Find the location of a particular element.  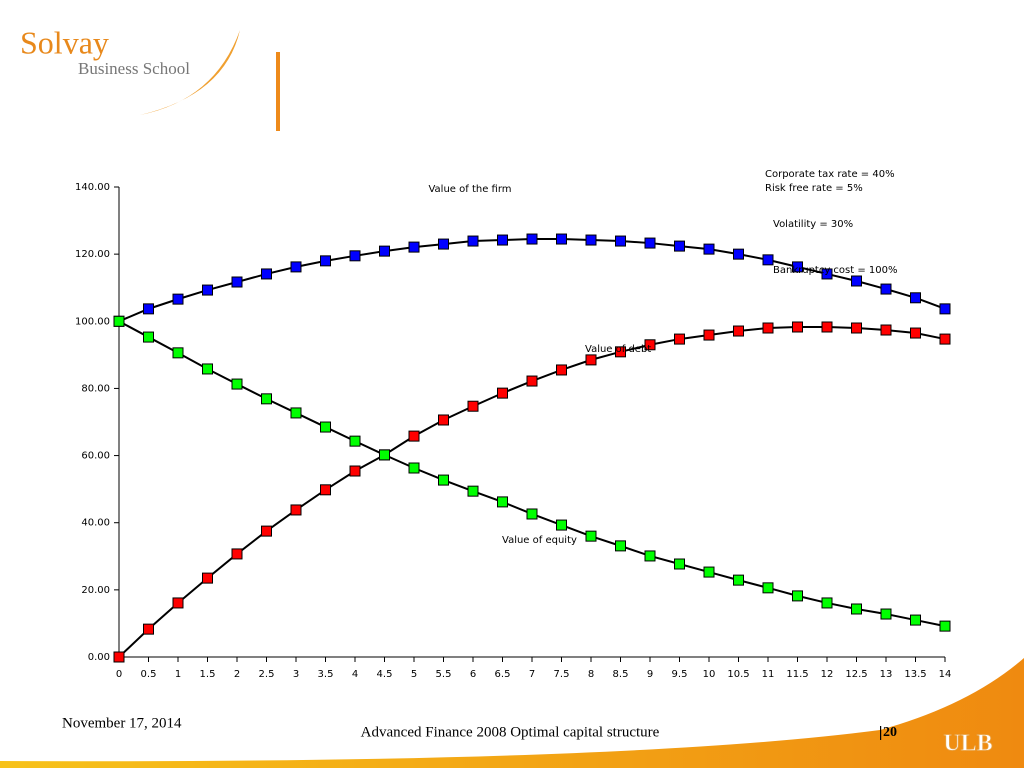

x-tick-label: 13 is located at coordinates (886, 674).